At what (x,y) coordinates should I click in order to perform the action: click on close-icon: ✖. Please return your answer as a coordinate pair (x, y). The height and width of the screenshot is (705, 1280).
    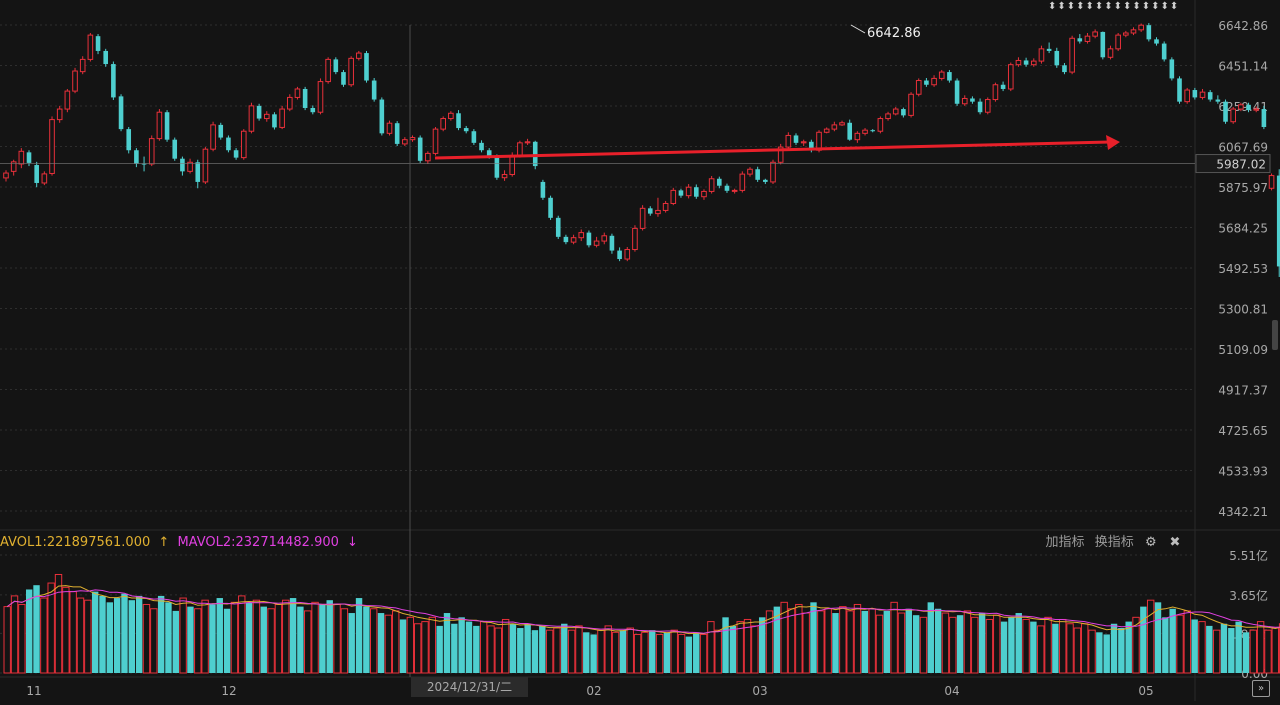
    Looking at the image, I should click on (1175, 542).